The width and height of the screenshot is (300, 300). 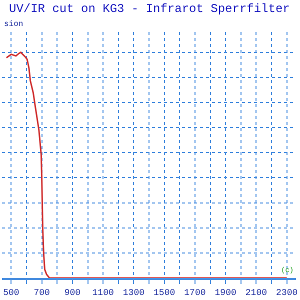 I want to click on x-tick-label: 500, so click(x=11, y=293).